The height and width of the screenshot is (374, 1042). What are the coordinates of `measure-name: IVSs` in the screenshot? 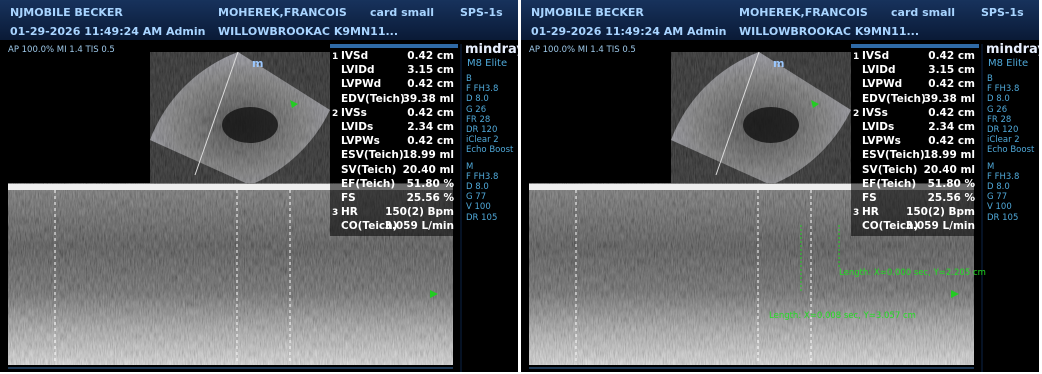 It's located at (875, 112).